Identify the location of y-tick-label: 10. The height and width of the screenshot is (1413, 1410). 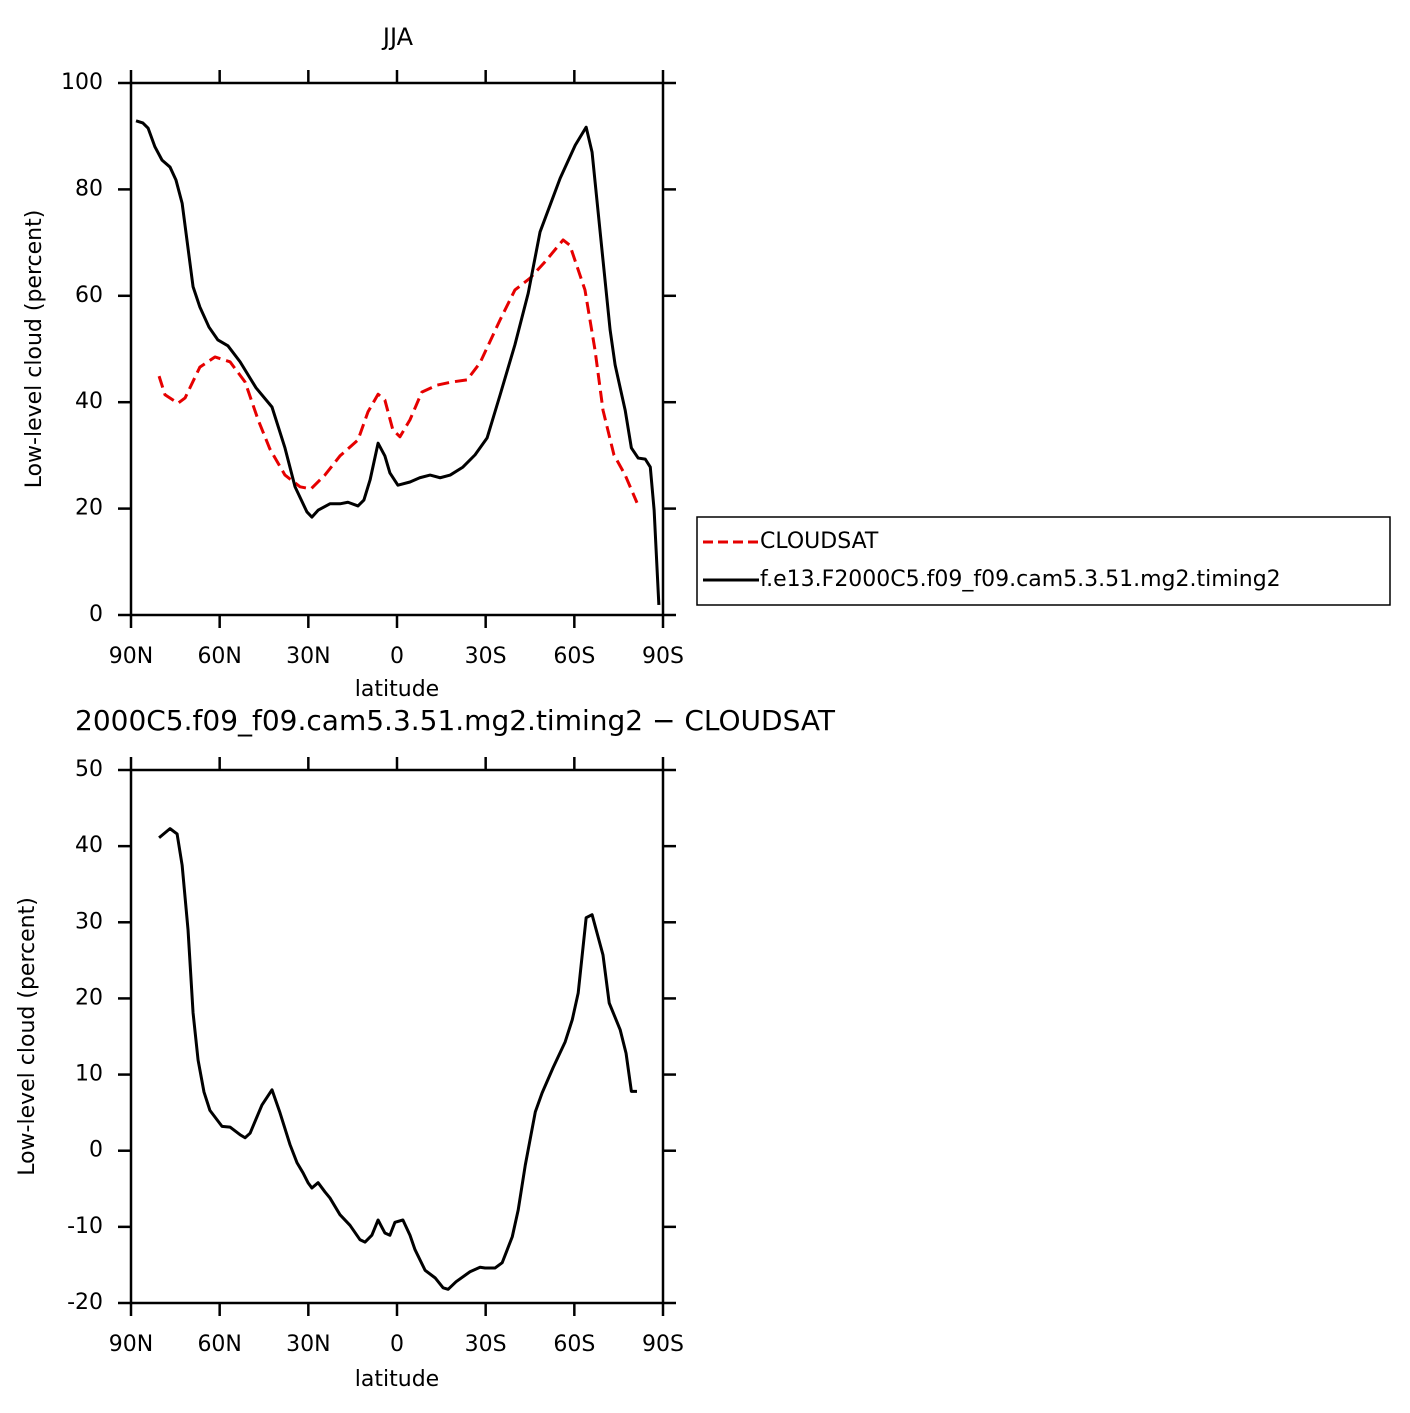
(89, 1074).